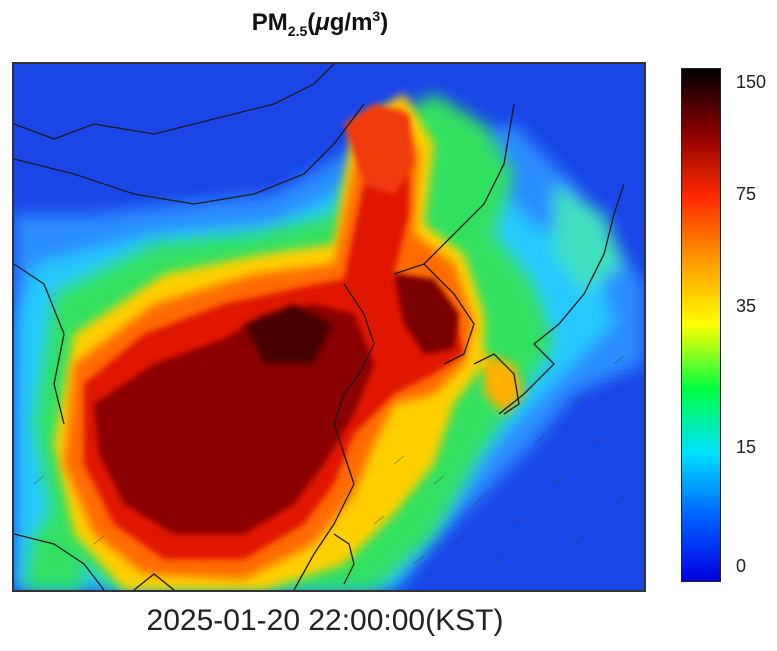  I want to click on colorbar-tick-15: 15, so click(746, 447).